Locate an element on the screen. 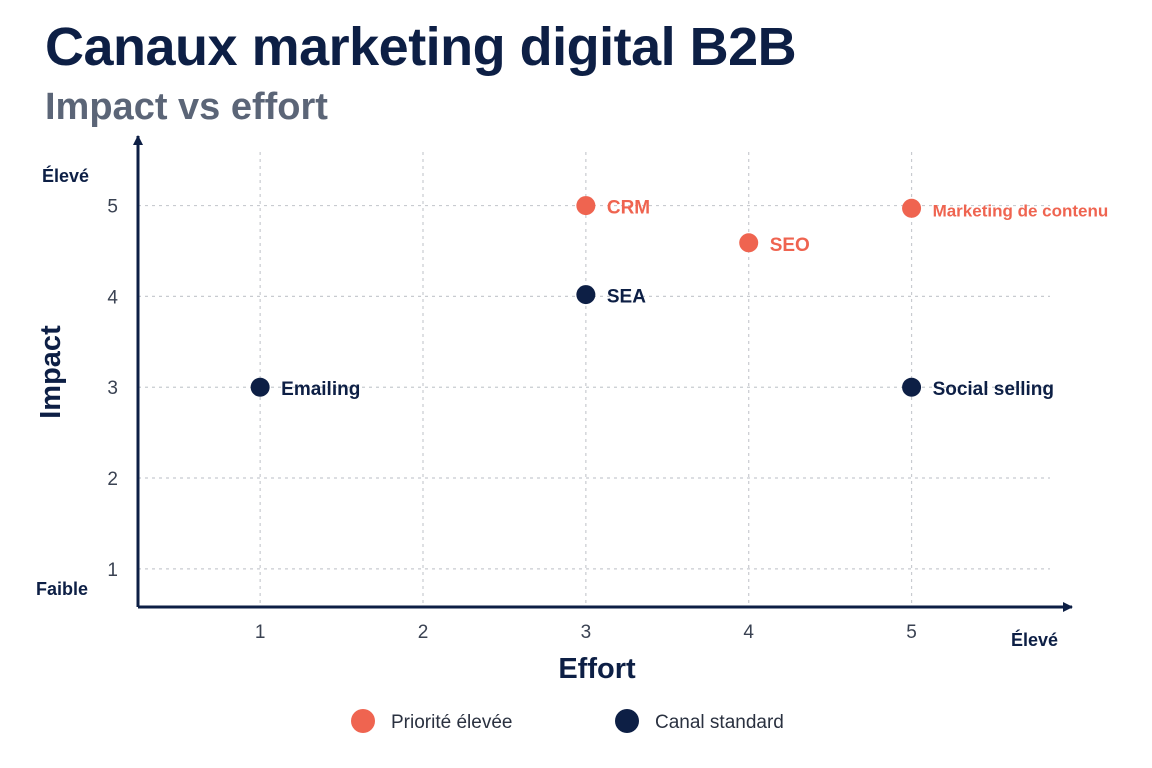  point-label-emailing: Emailing is located at coordinates (320, 389).